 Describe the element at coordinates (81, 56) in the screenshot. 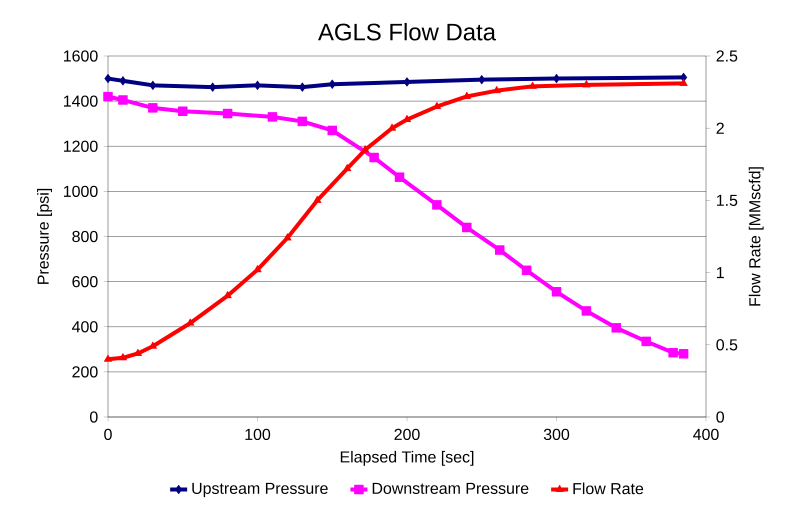

I see `y-tick-label: 1600` at that location.